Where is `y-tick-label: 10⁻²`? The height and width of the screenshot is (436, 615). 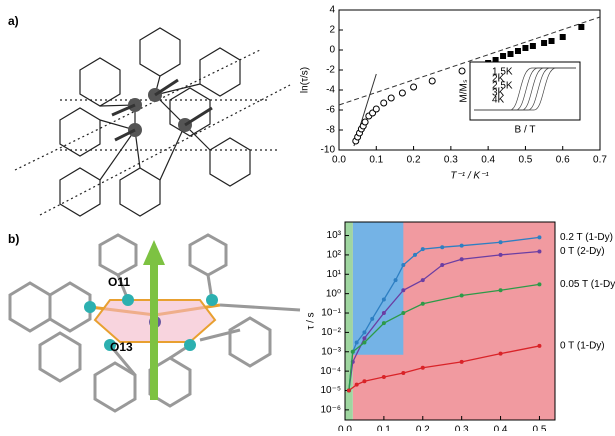
y-tick-label: 10⁻² is located at coordinates (331, 332).